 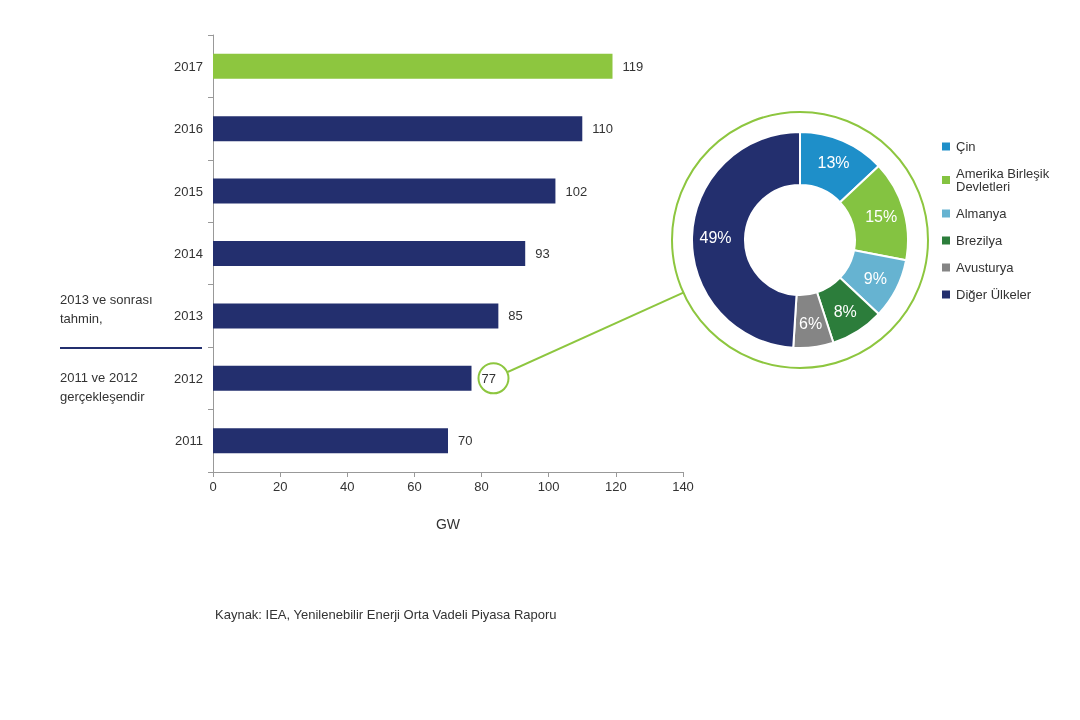 I want to click on legend-label: Amerika Birleşik Devletleri, so click(x=1004, y=180).